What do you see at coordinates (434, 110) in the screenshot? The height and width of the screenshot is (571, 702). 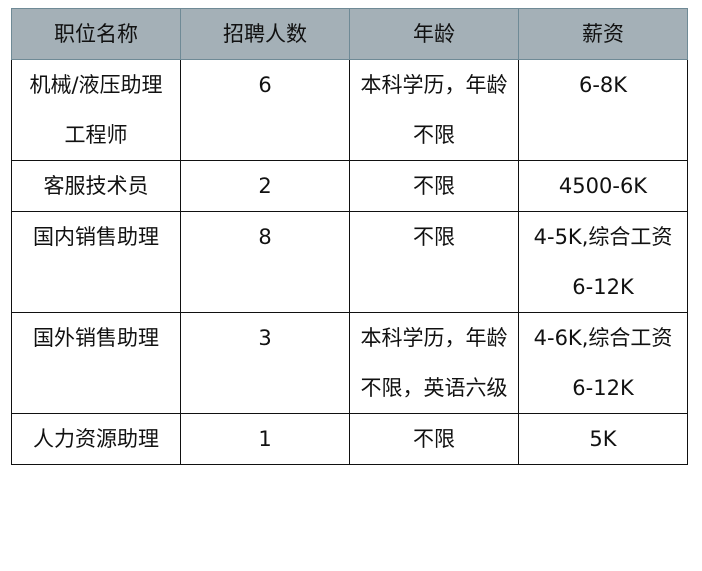 I see `cell-age: 本科学历，年龄不限` at bounding box center [434, 110].